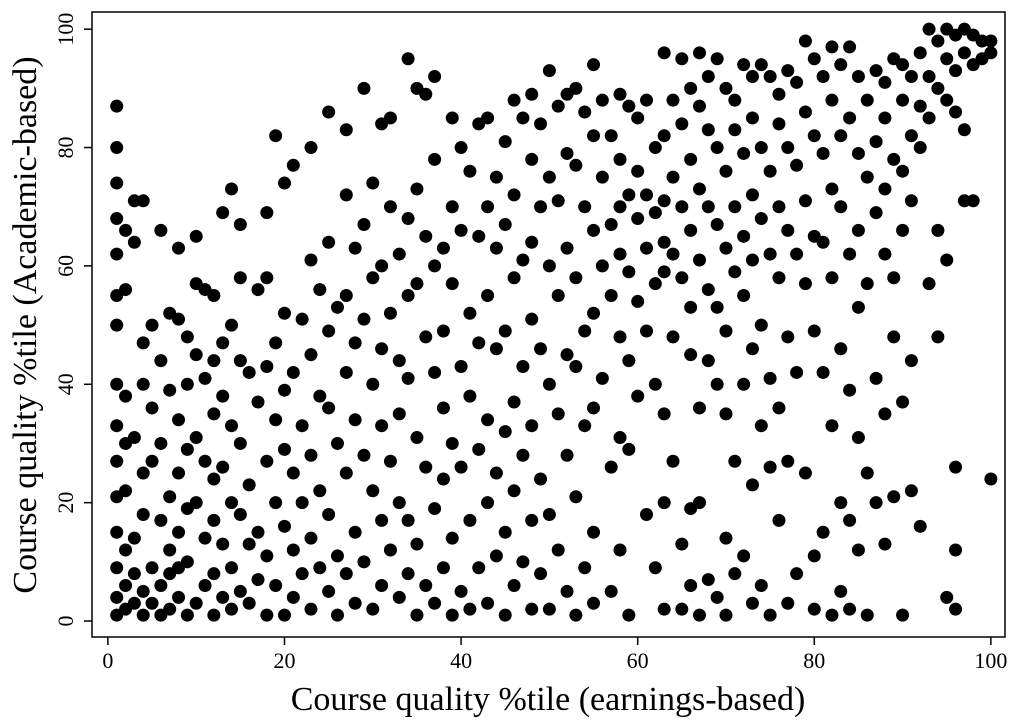 The image size is (1014, 726). I want to click on y-tick-label: 40, so click(65, 384).